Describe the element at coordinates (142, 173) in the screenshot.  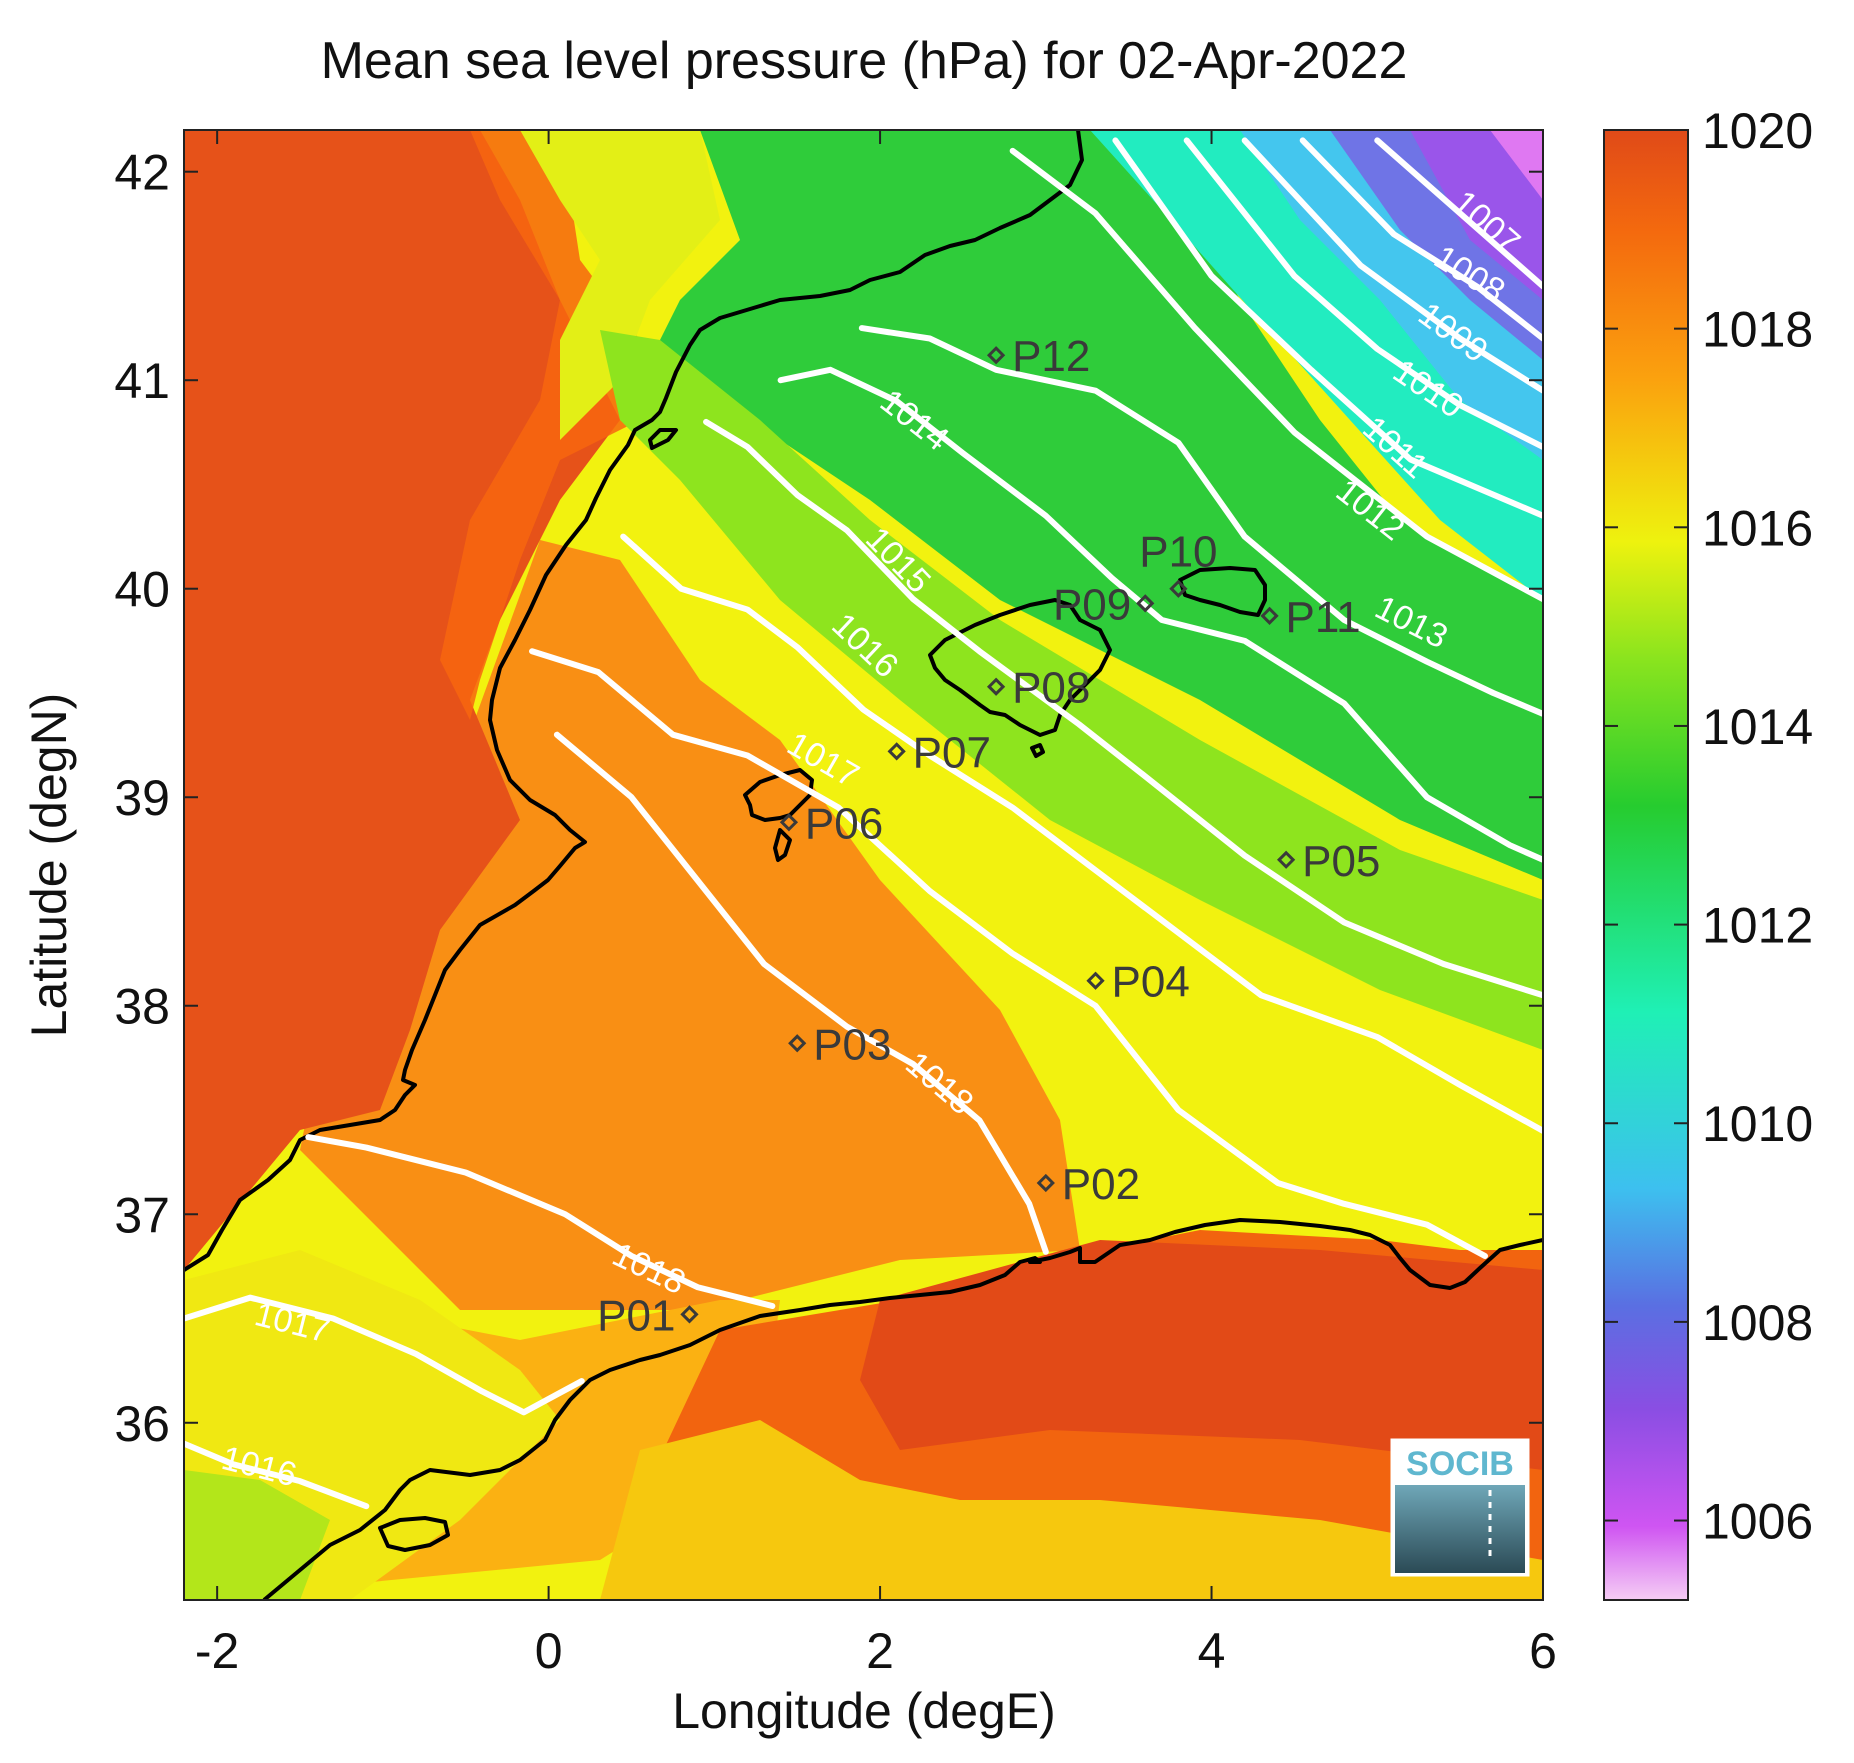
I see `y-tick-label: 42` at that location.